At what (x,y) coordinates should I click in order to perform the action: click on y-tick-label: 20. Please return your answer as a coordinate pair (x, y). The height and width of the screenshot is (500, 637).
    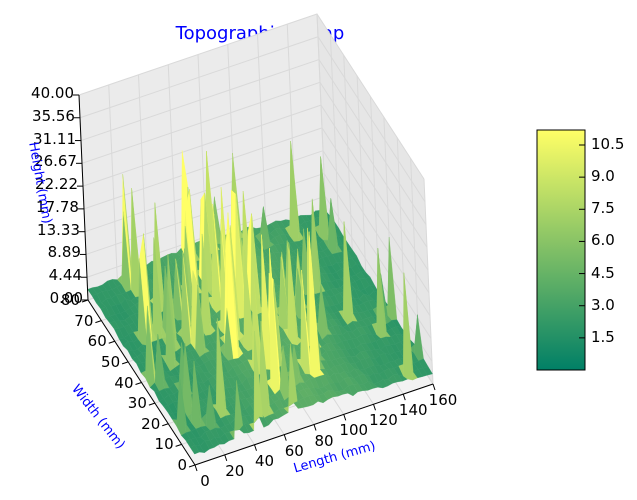
    Looking at the image, I should click on (151, 423).